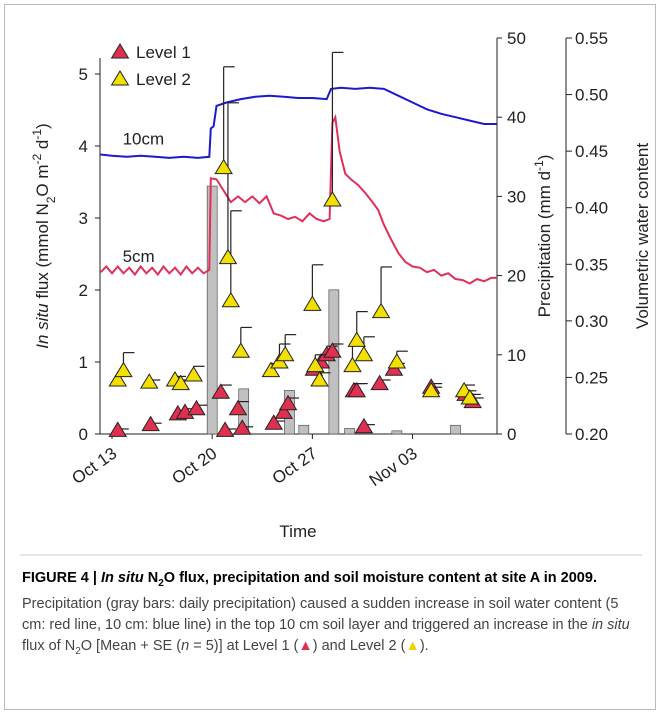 This screenshot has height=716, width=662. Describe the element at coordinates (424, 645) in the screenshot. I see `caption-body-part: ).` at that location.